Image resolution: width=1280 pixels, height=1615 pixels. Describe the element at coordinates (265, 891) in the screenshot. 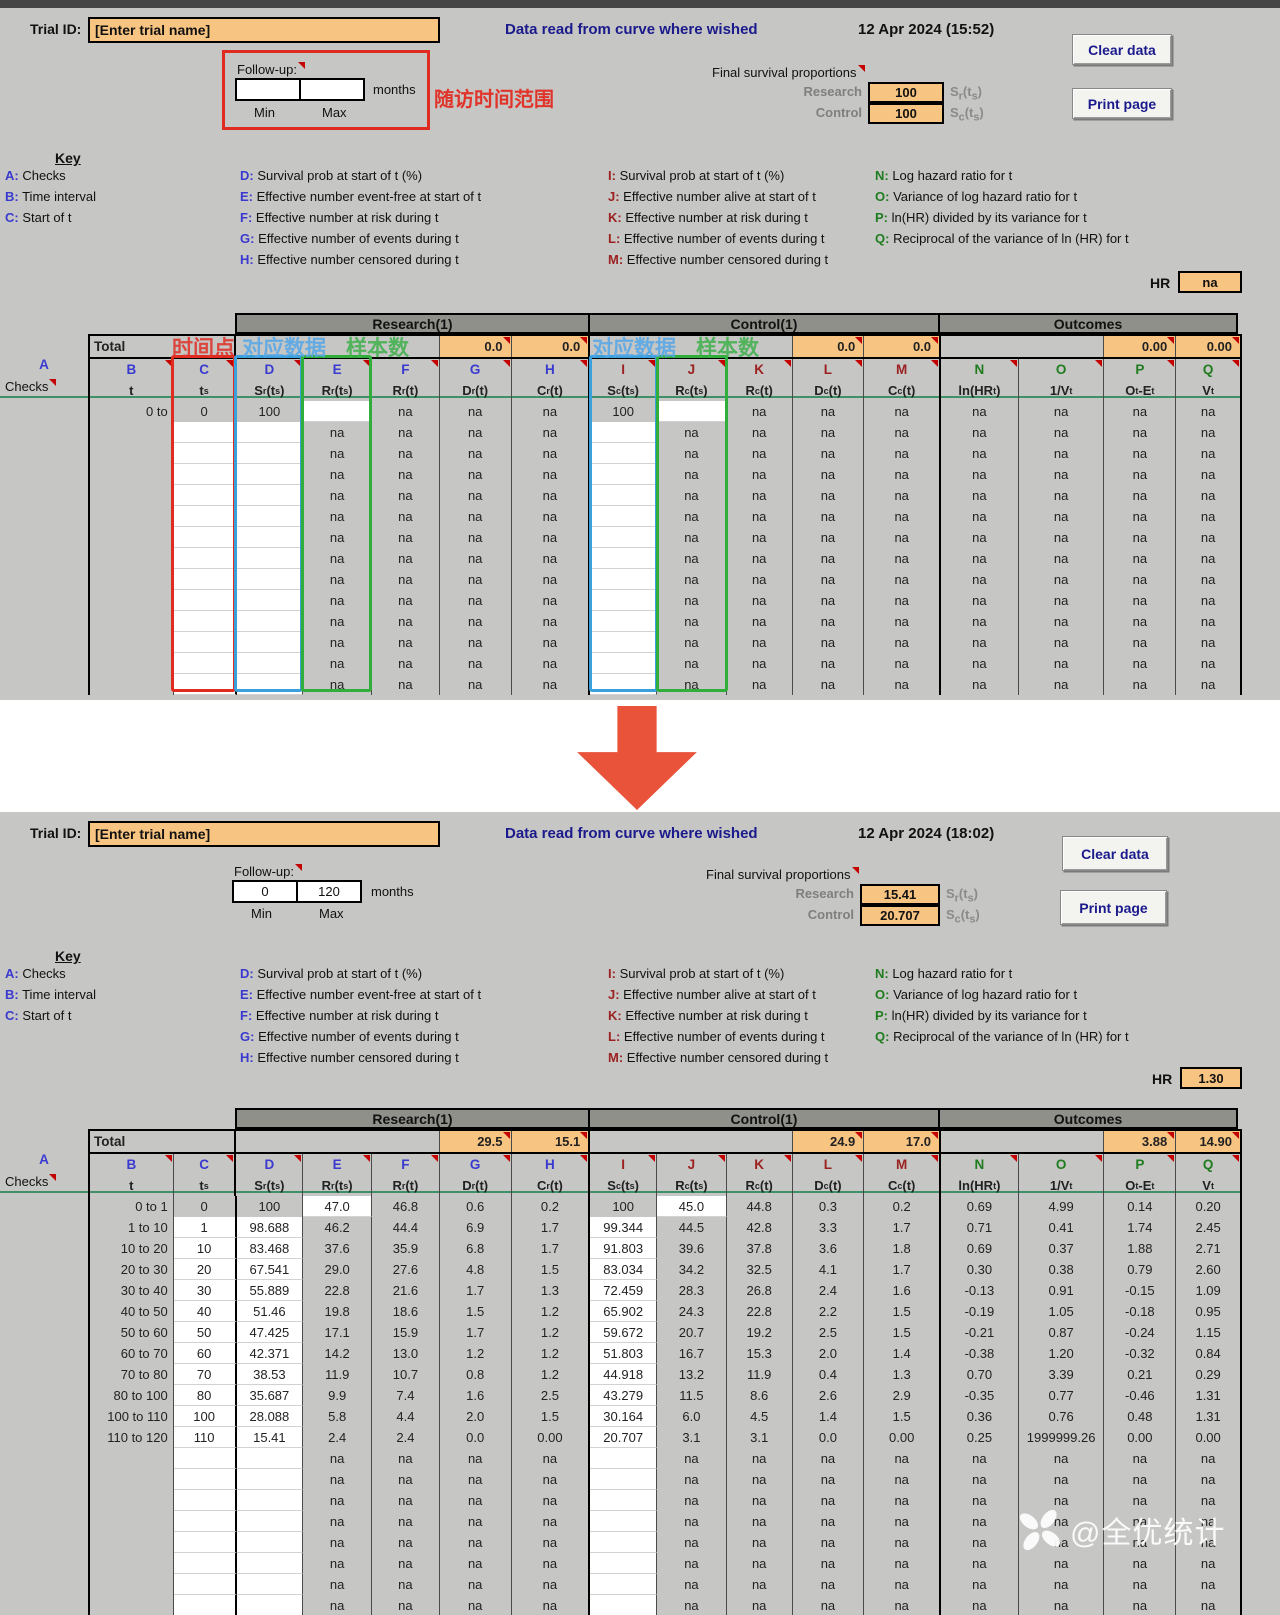

I see `followup-min-input: 0` at that location.